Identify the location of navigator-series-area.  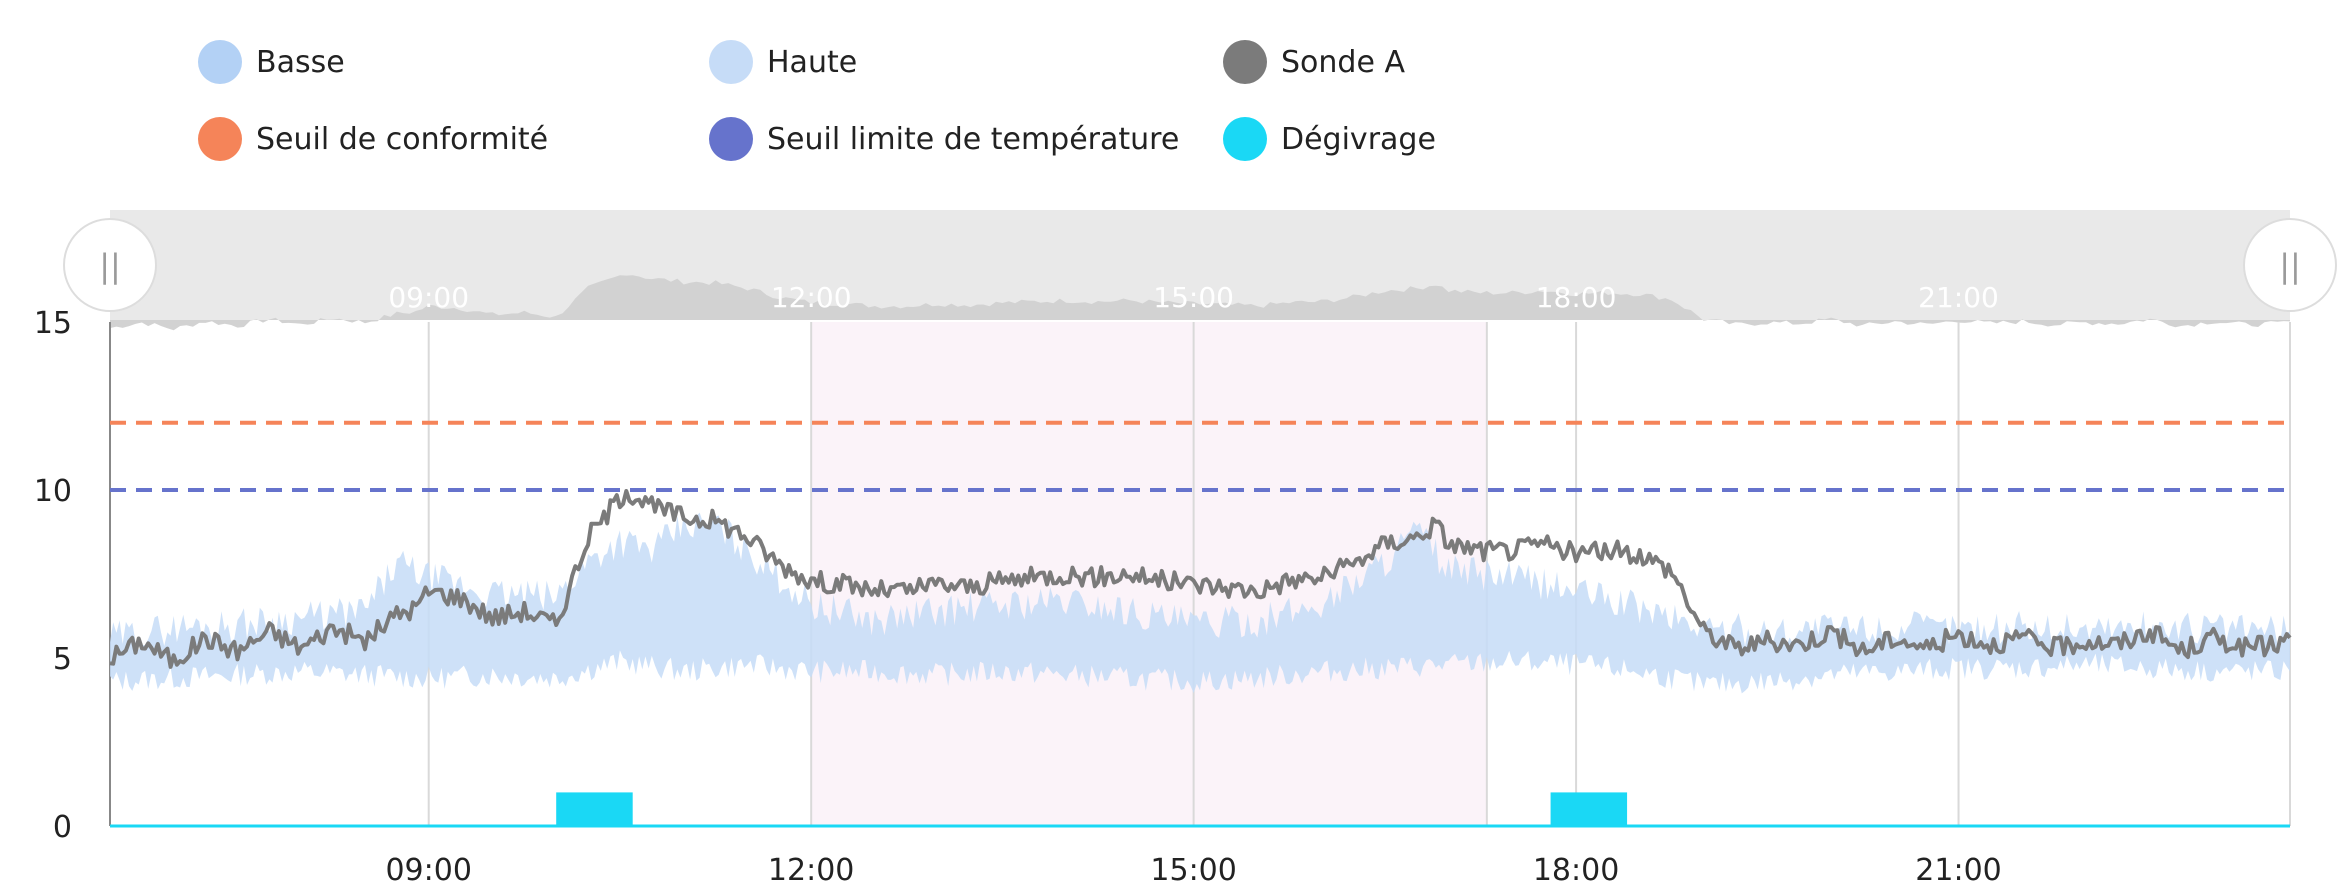
(1200, 303).